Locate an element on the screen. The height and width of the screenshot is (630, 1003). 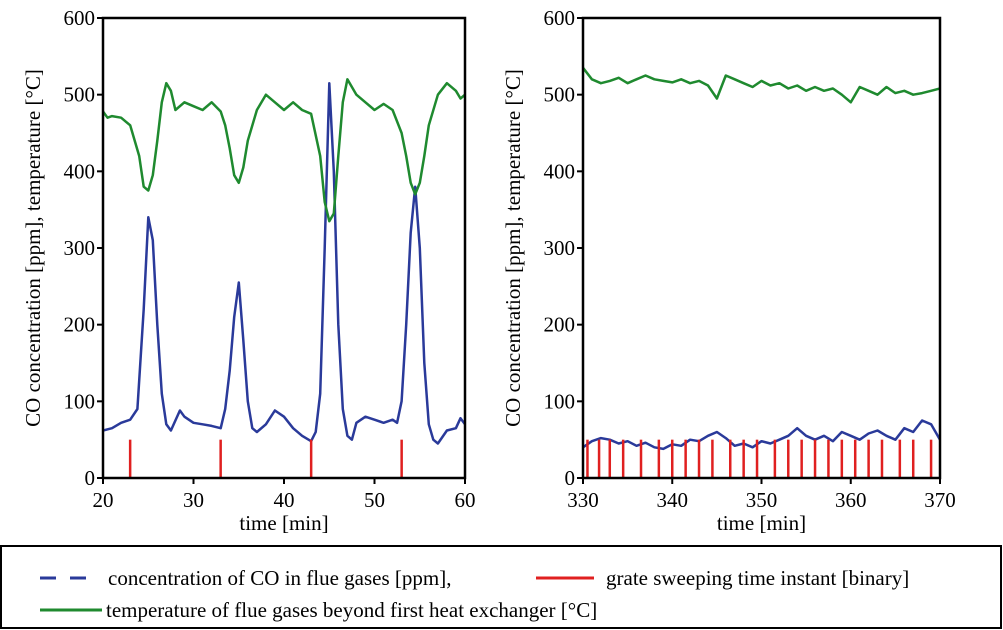
left-xtick-label: 30 is located at coordinates (193, 500).